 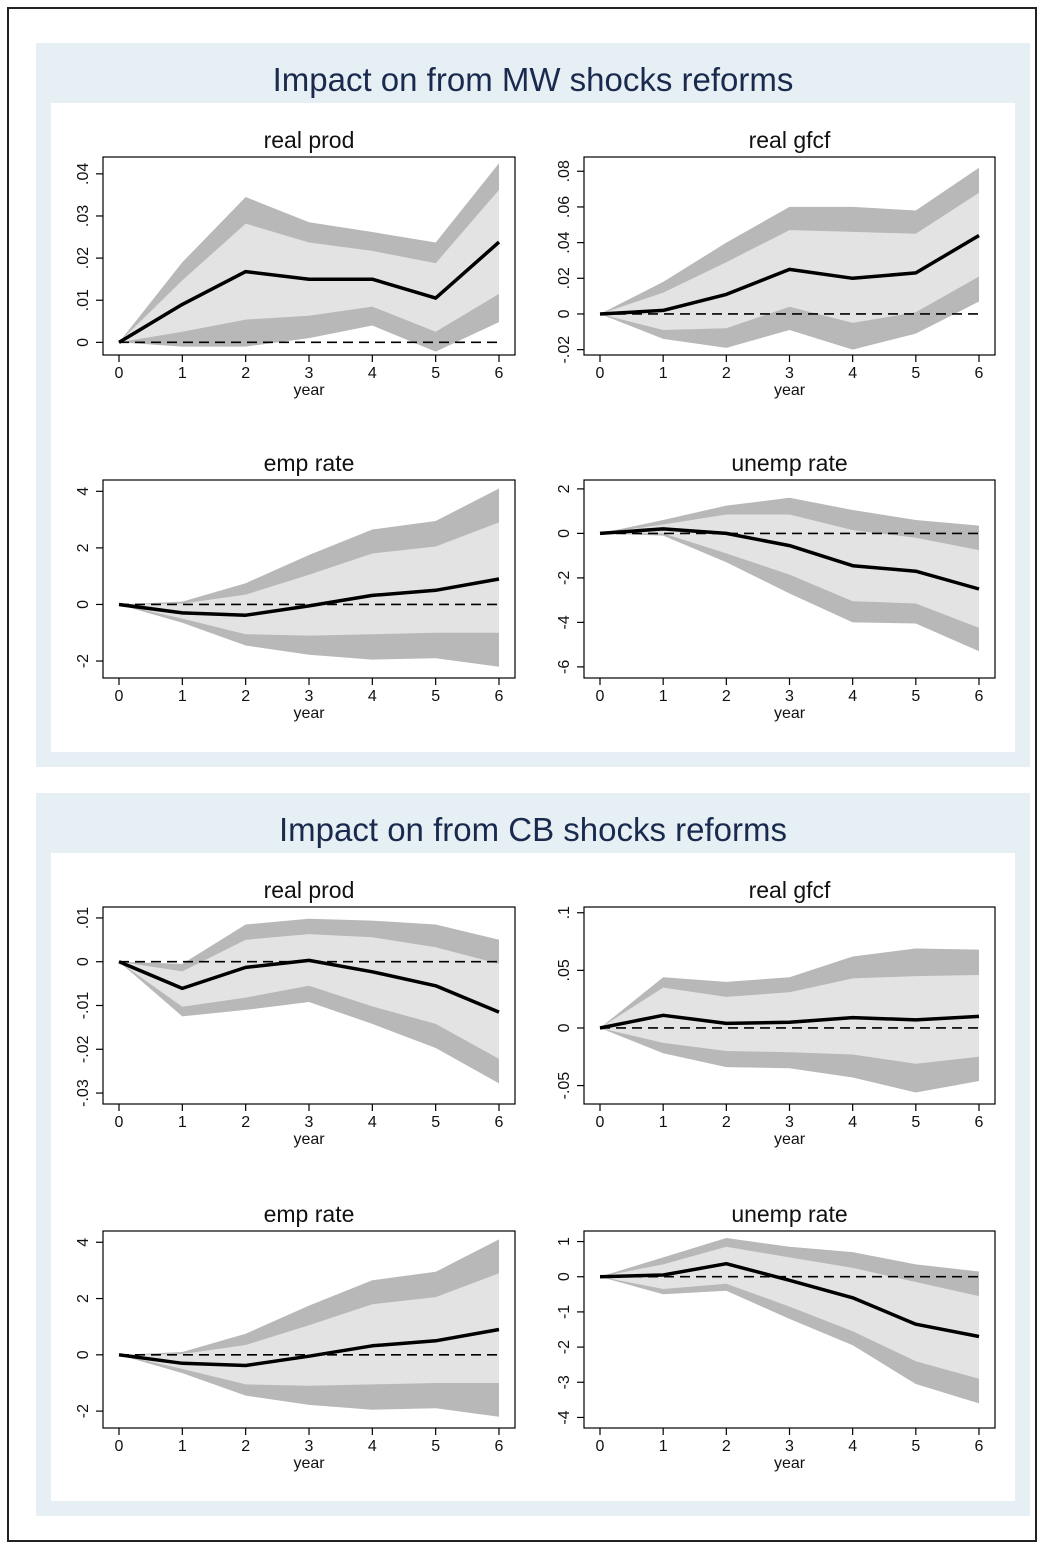 I want to click on chart-title: unemp rate, so click(x=789, y=463).